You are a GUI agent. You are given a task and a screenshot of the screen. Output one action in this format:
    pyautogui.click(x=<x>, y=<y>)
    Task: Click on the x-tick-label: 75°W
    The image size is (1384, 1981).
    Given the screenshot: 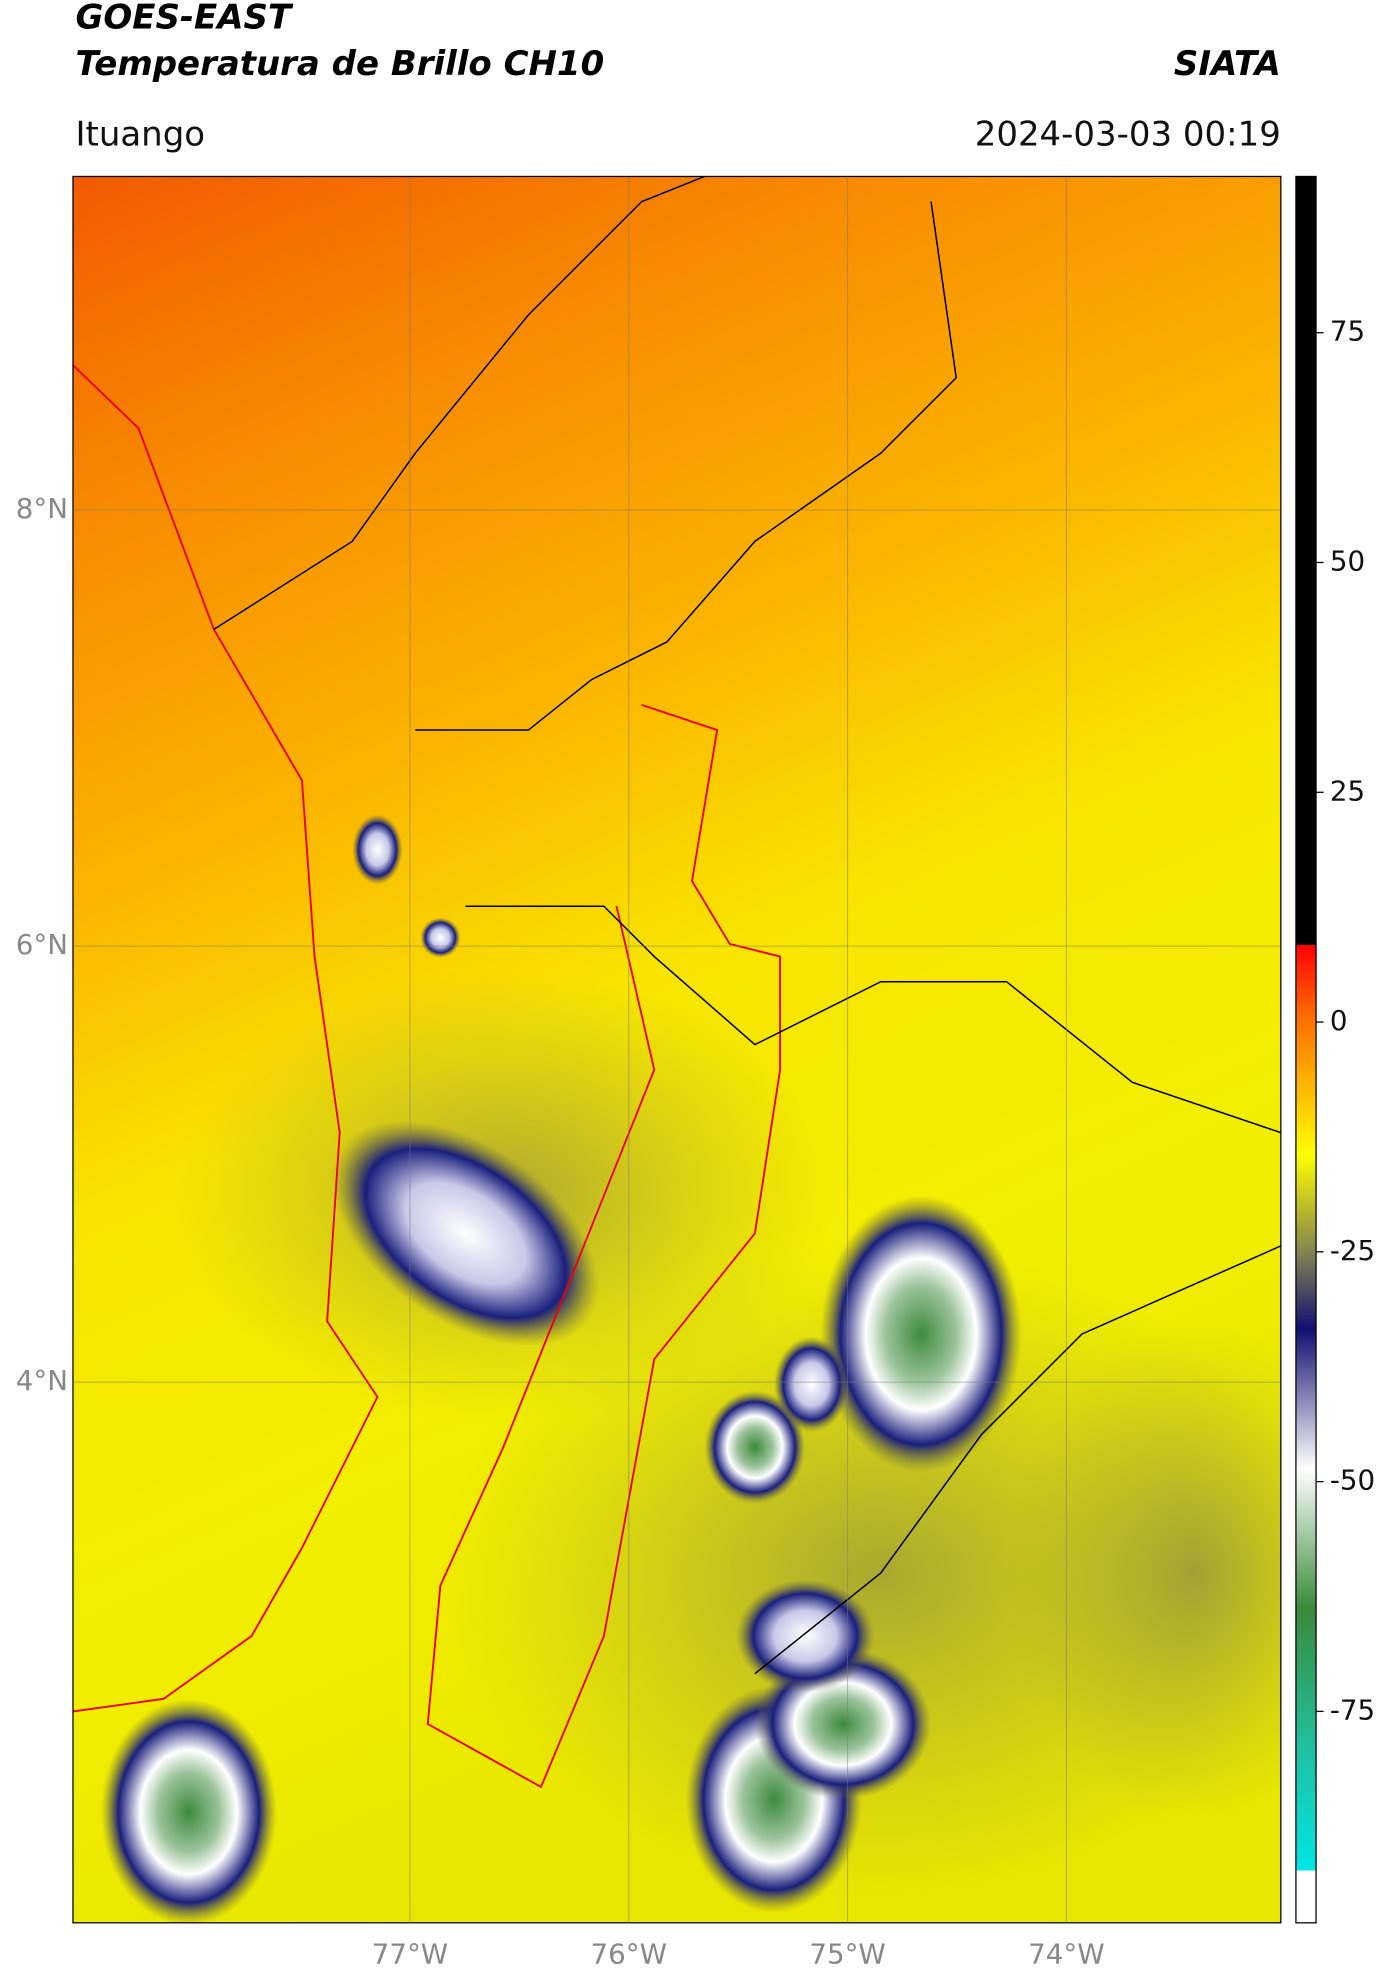 What is the action you would take?
    pyautogui.click(x=847, y=1954)
    